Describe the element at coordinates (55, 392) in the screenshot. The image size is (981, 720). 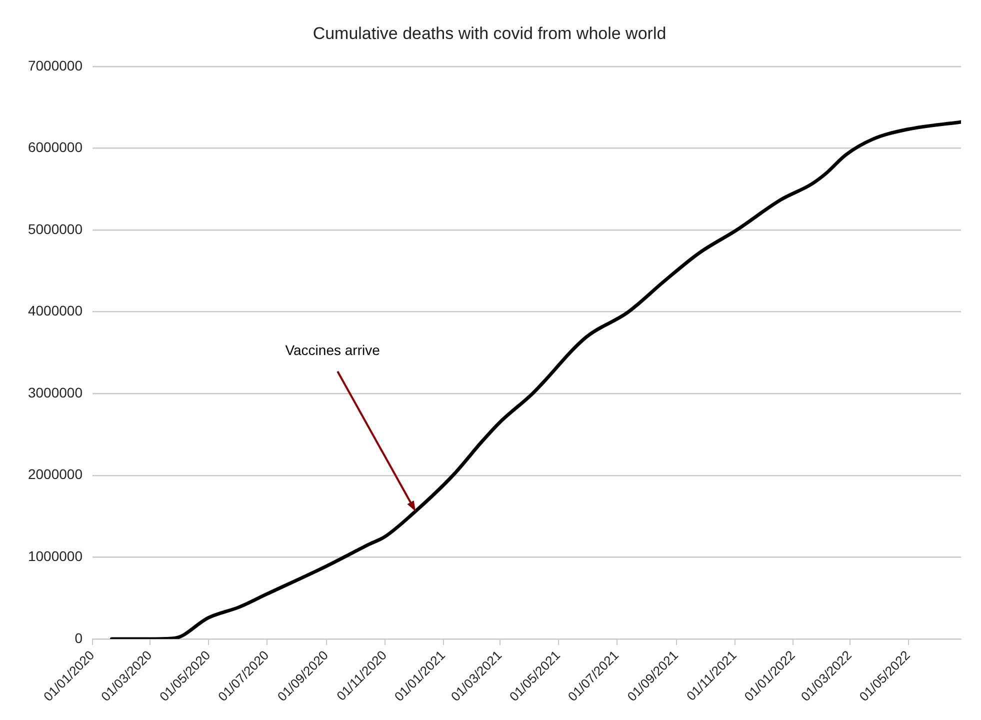
I see `y-tick-label: 3000000` at that location.